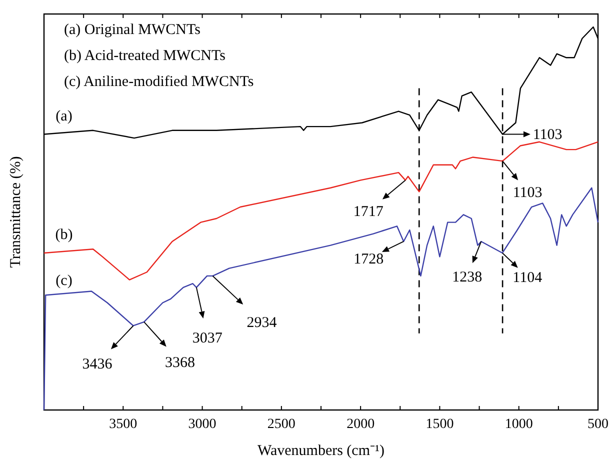 This screenshot has height=468, width=611. I want to click on x-tick-label: 3000, so click(202, 424).